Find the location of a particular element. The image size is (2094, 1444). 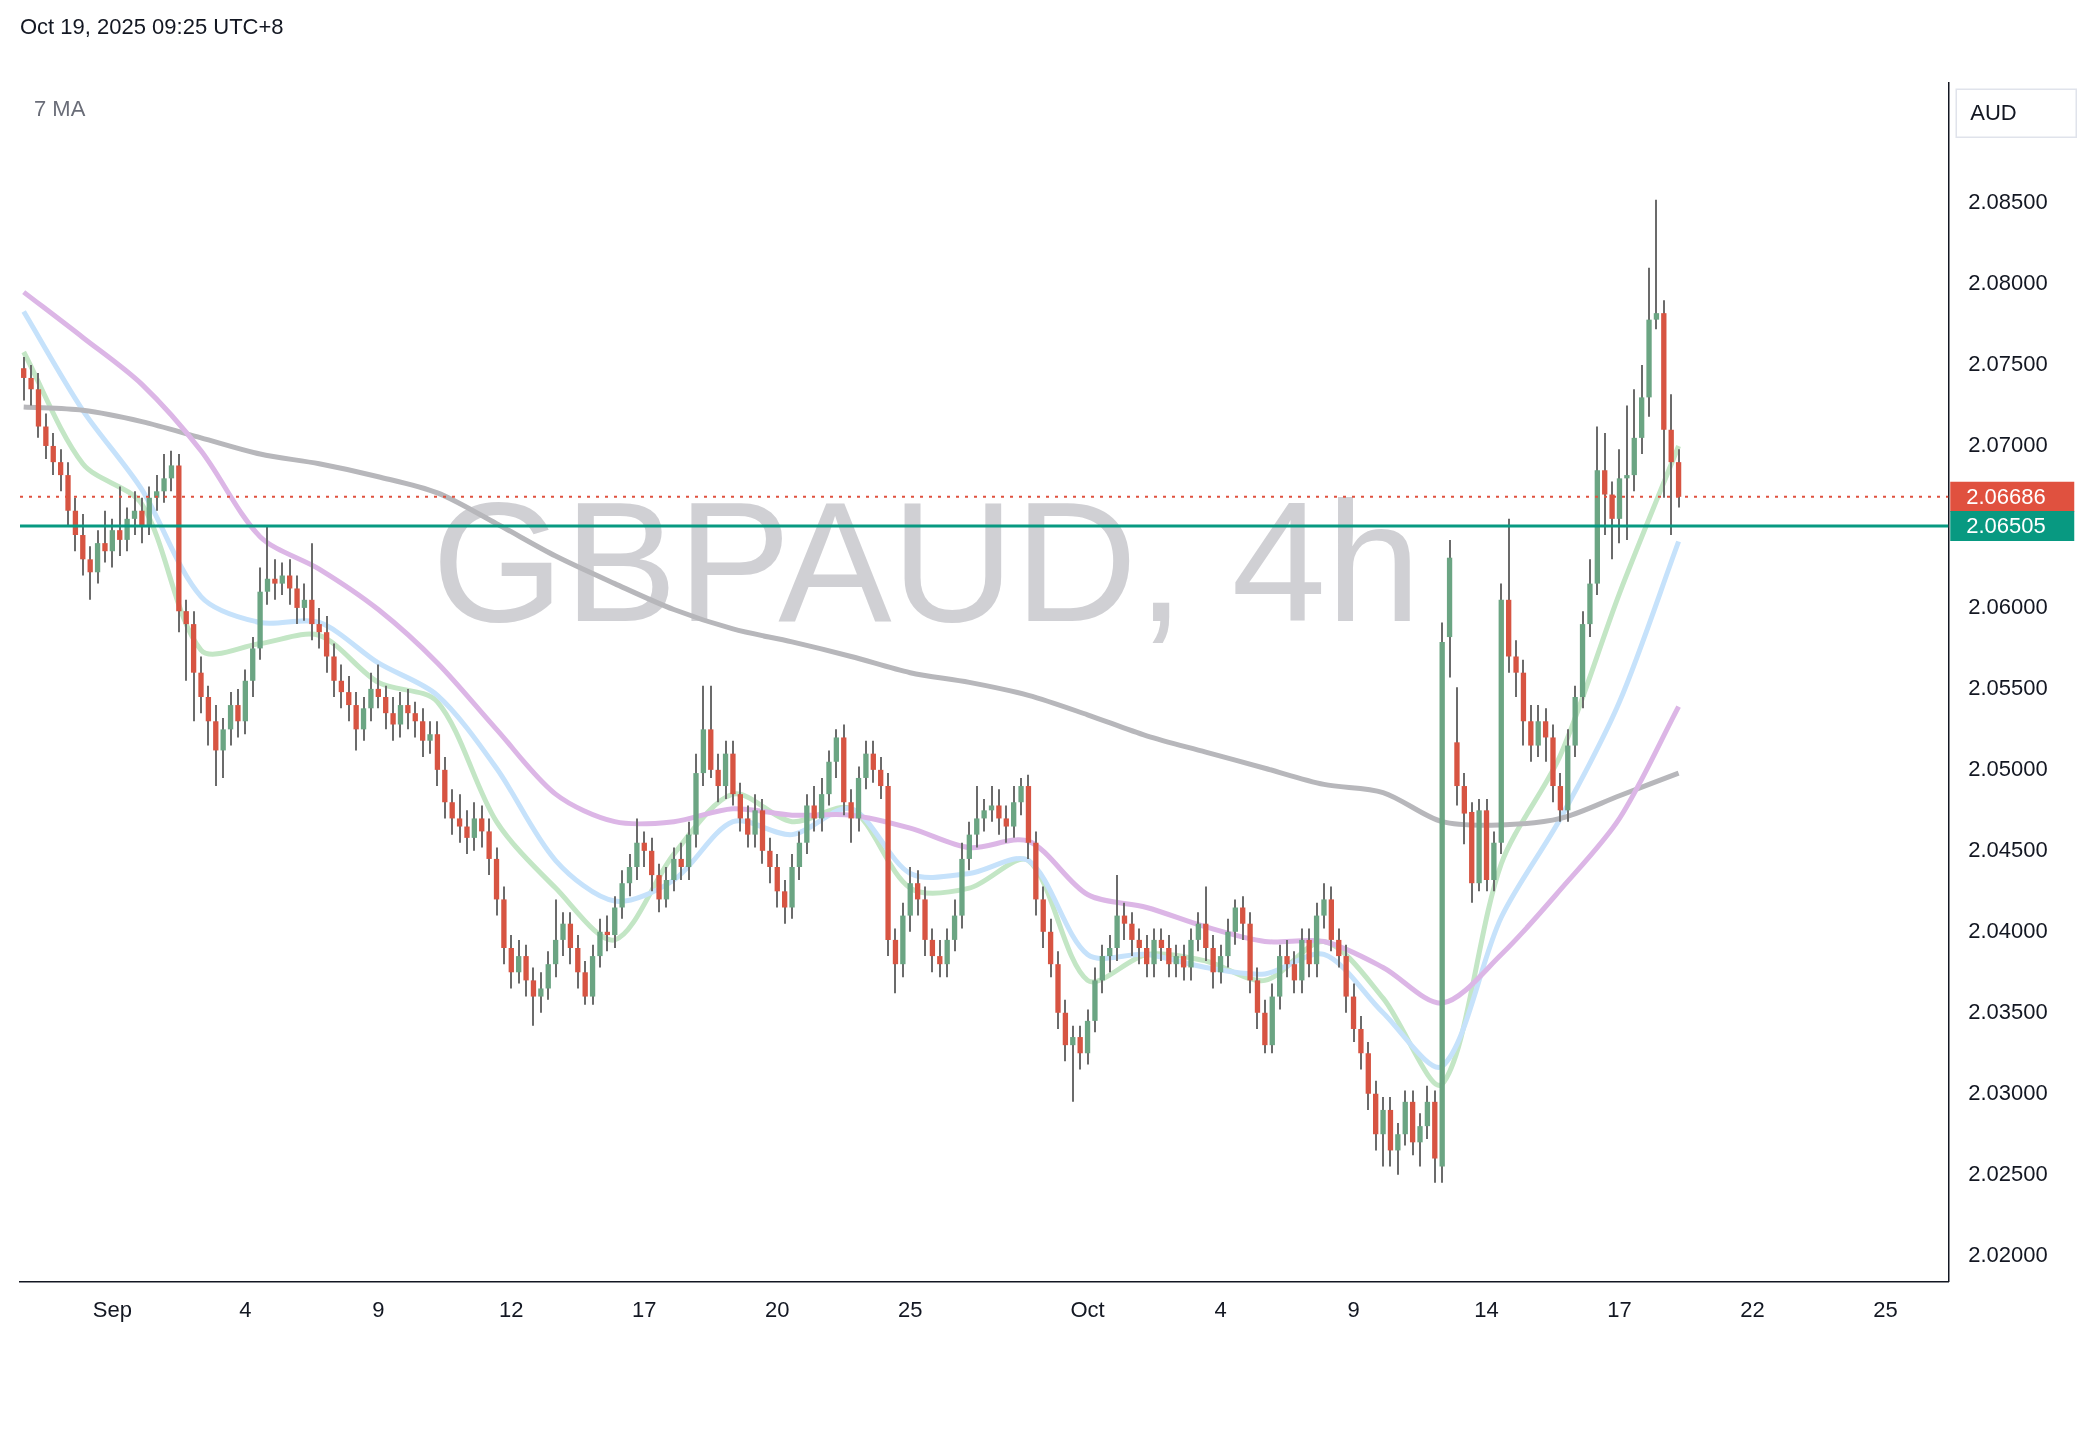

y-tick-label: 2.04000 is located at coordinates (2014, 930).